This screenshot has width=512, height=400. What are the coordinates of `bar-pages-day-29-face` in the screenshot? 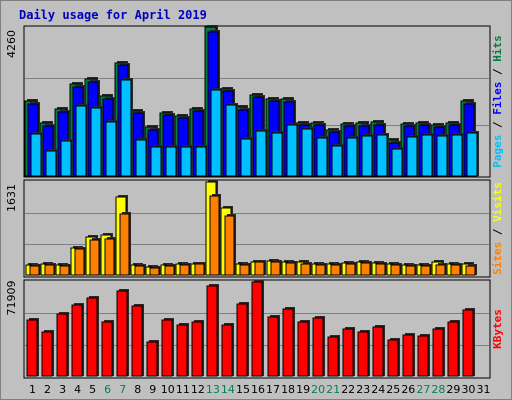 It's located at (457, 155).